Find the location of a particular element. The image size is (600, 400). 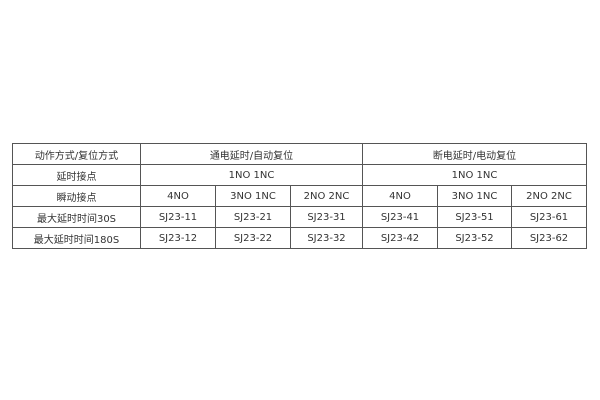

table-cell: SJ23-12 is located at coordinates (178, 238).